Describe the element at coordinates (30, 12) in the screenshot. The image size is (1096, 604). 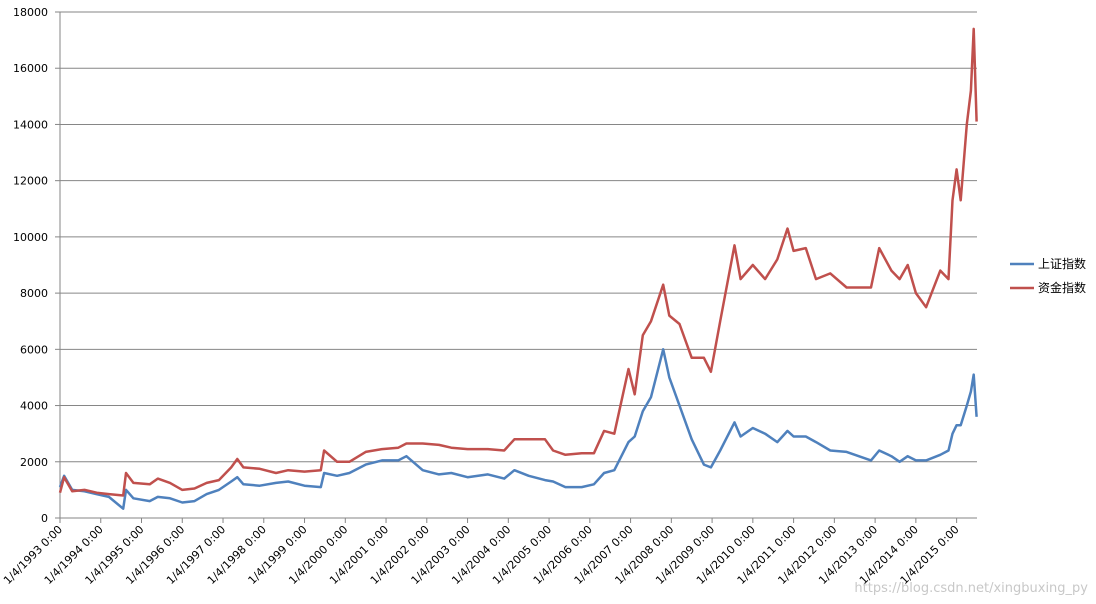
I see `y-tick-label: 18000` at that location.